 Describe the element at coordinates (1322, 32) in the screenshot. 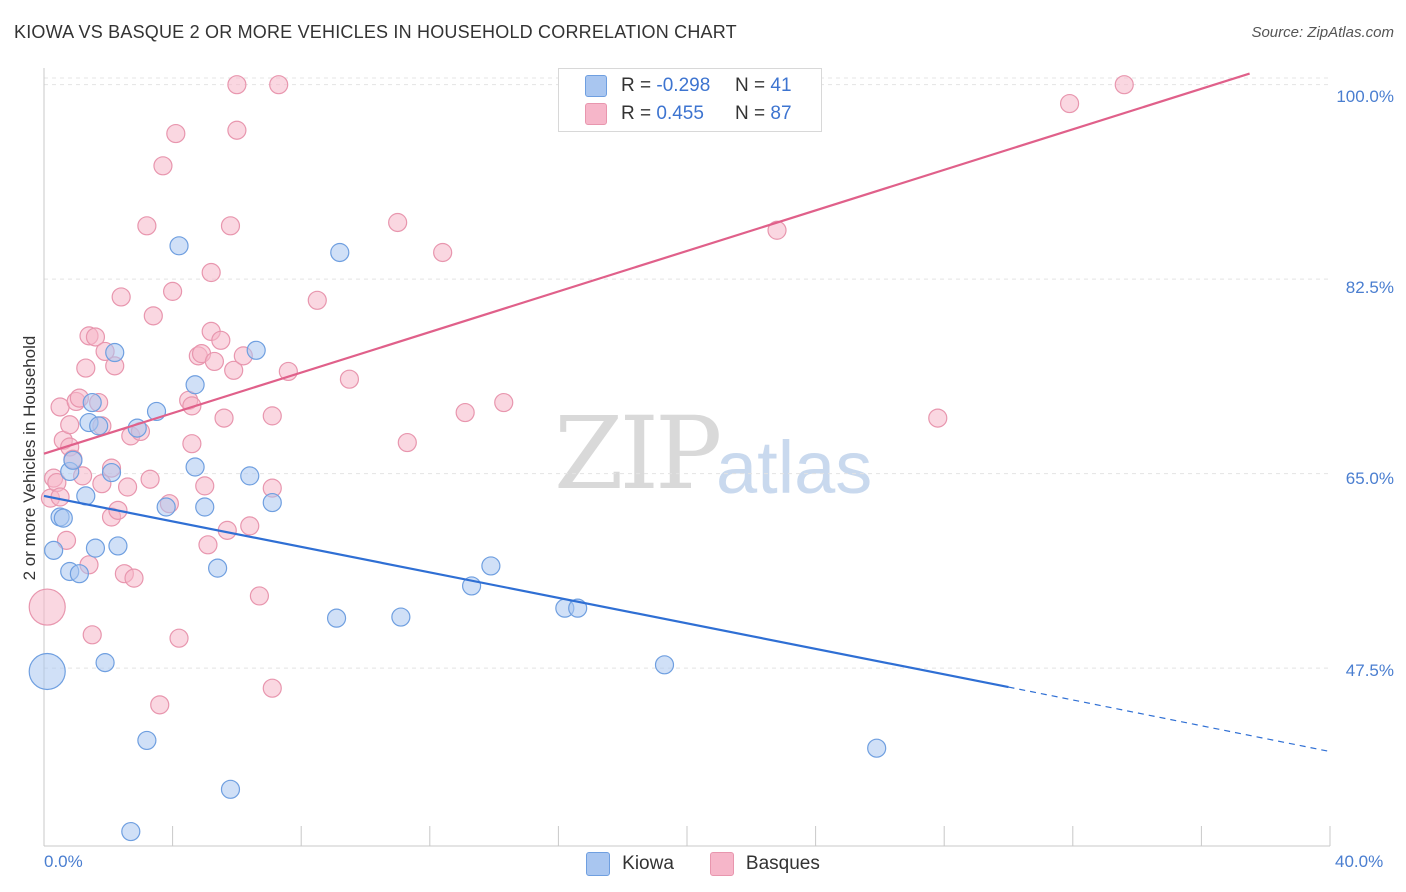

I see `source-label: Source: ZipAtlas.com` at that location.